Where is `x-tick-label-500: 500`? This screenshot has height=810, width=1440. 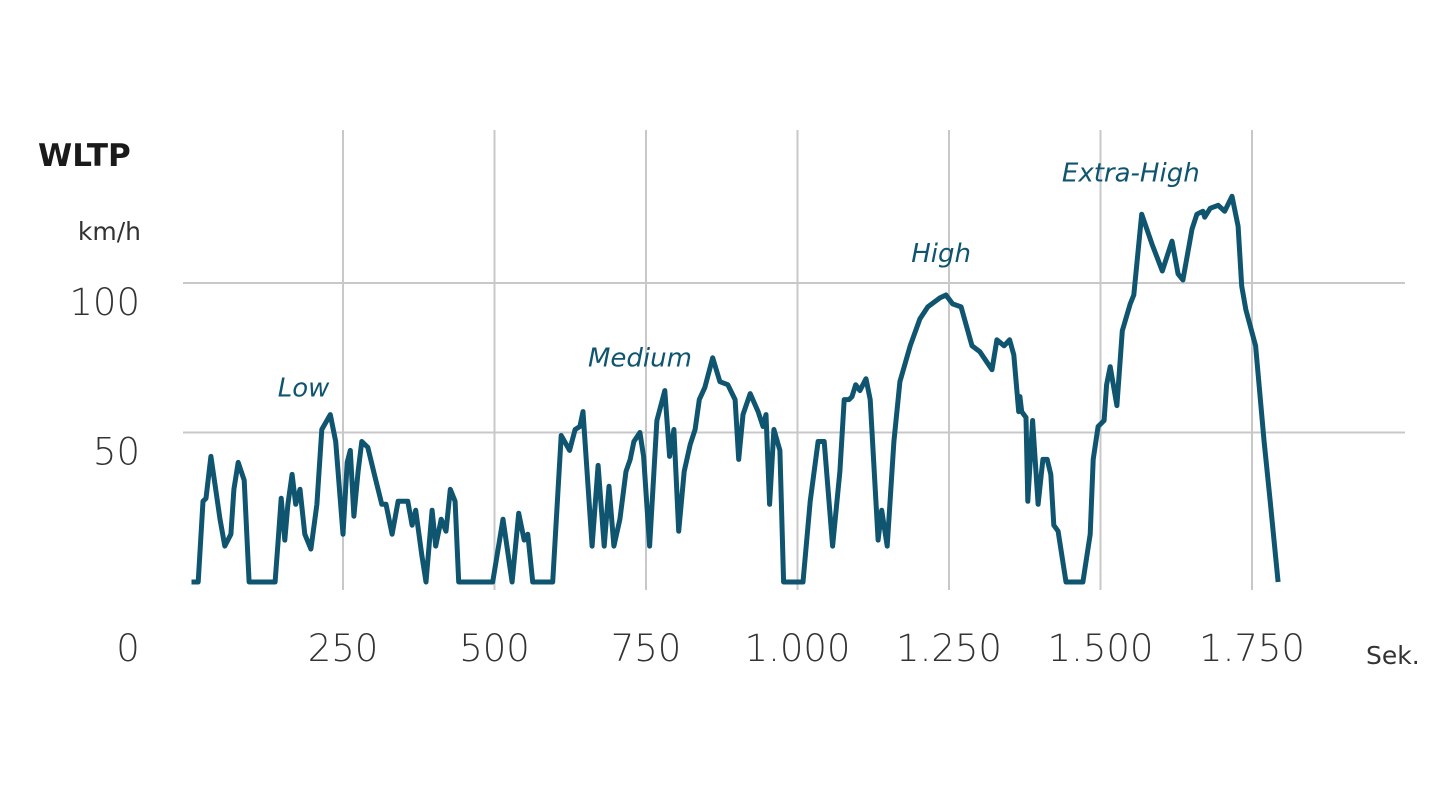
x-tick-label-500: 500 is located at coordinates (494, 648).